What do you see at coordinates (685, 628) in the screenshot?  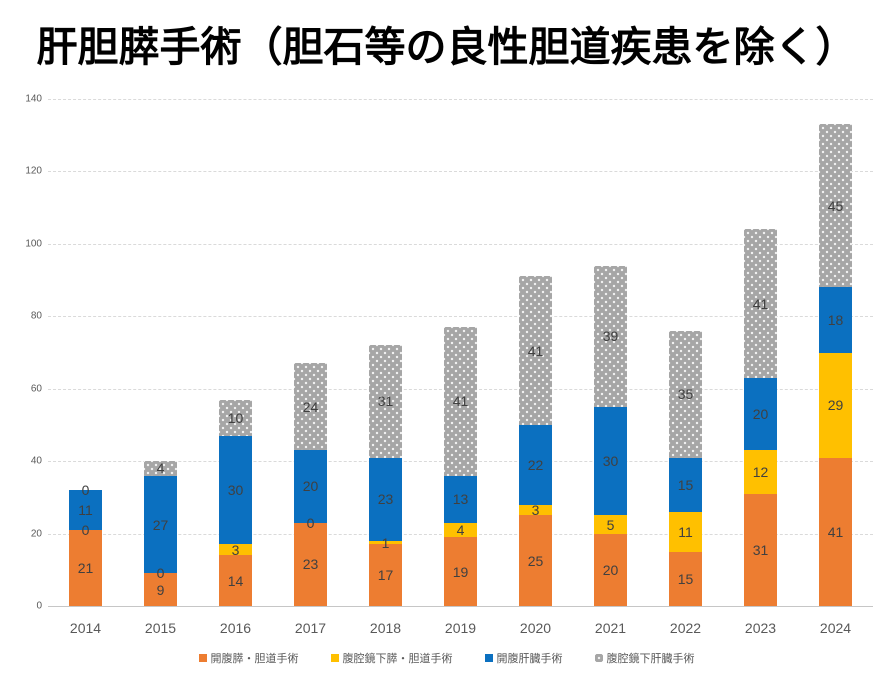 I see `x-axis-label: 2022` at bounding box center [685, 628].